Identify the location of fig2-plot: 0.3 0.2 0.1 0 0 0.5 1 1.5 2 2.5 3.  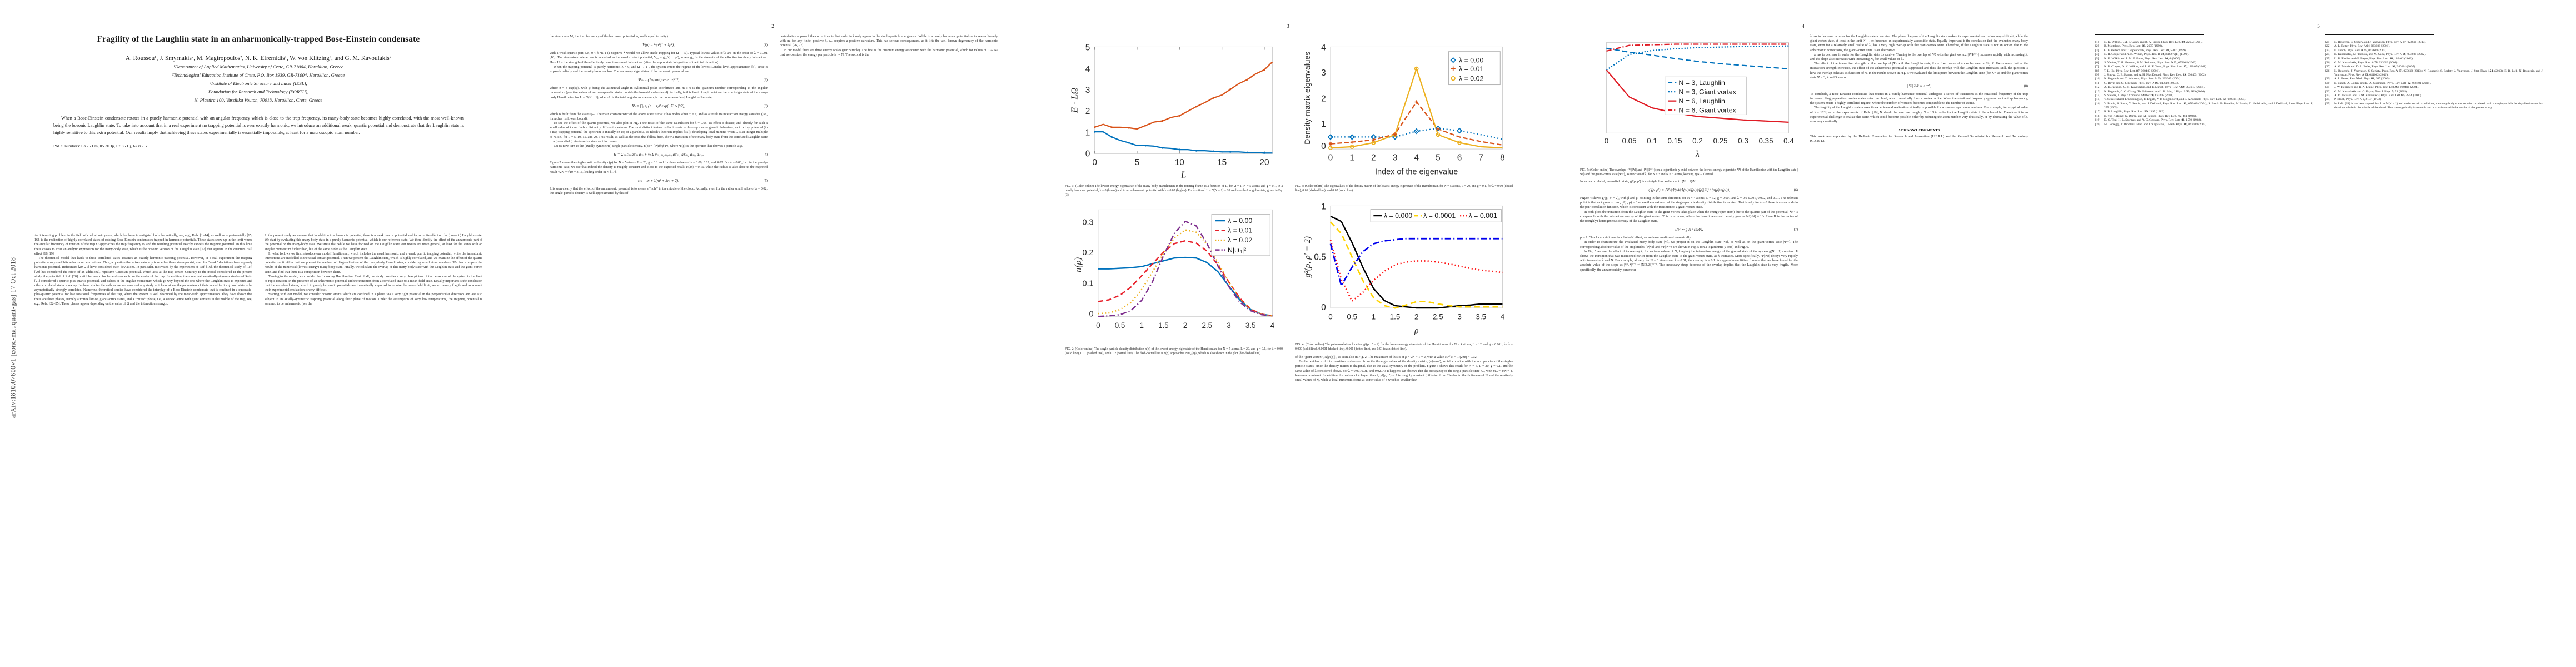
(1174, 270).